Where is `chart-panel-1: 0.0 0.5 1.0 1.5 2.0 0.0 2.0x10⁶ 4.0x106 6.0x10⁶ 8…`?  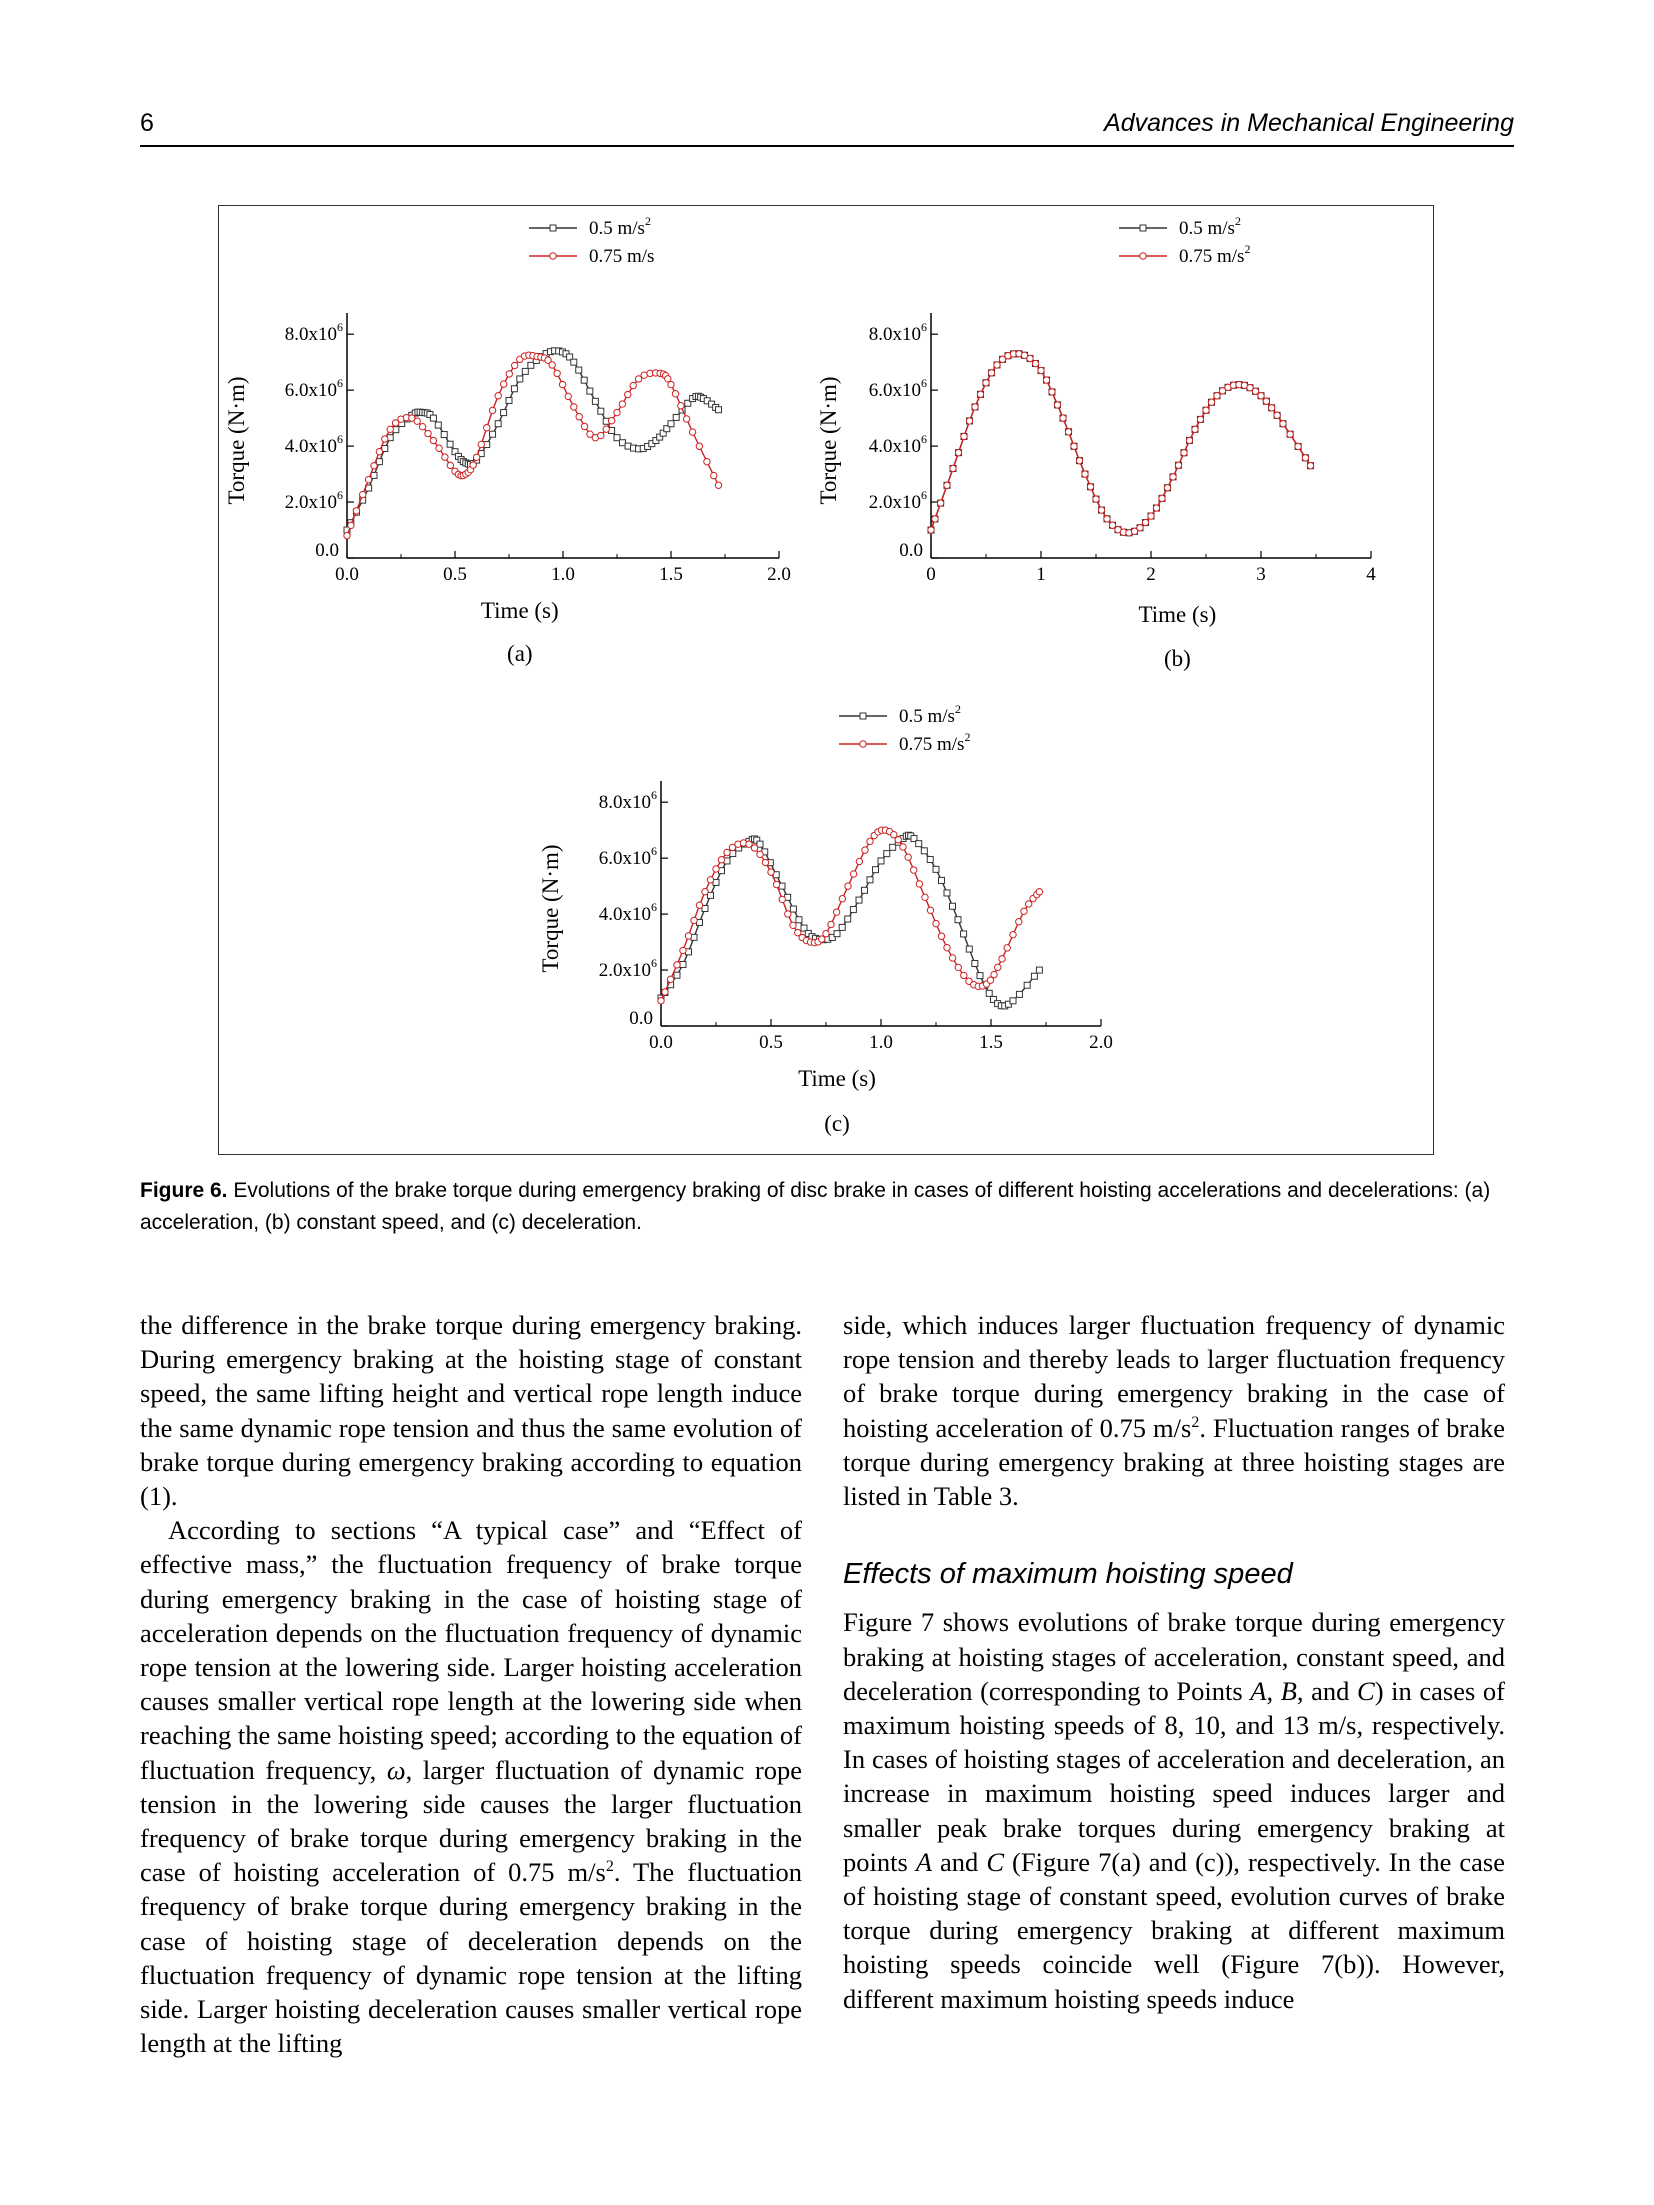 chart-panel-1: 0.0 0.5 1.0 1.5 2.0 0.0 2.0x10⁶ 4.0x106 6.0x10⁶ 8… is located at coordinates (507, 440).